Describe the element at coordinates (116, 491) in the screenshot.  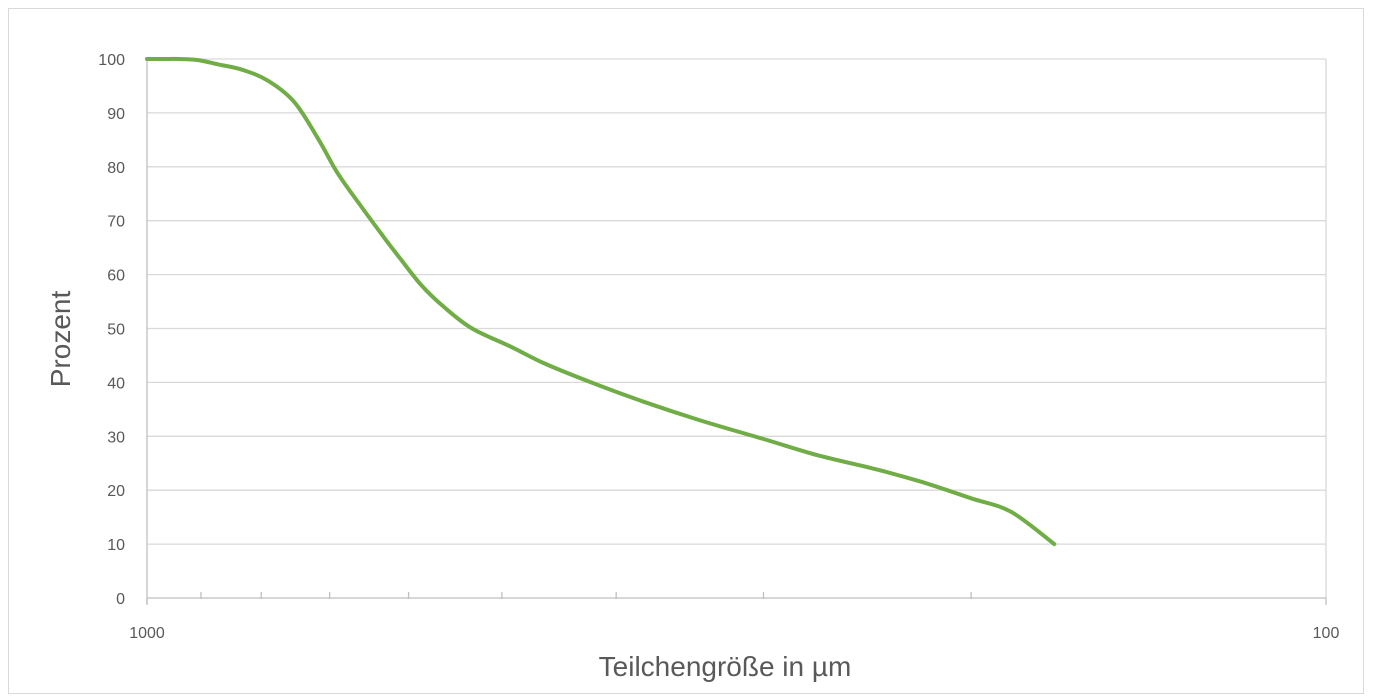
I see `y-tick-label: 20` at that location.